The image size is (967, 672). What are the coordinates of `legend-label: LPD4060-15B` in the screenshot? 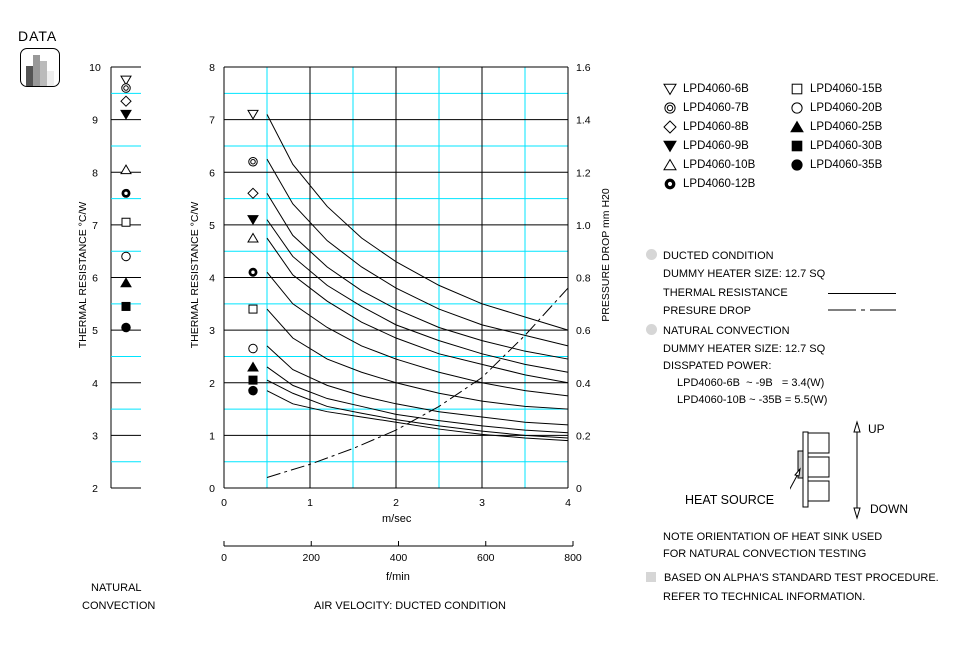 It's located at (846, 89).